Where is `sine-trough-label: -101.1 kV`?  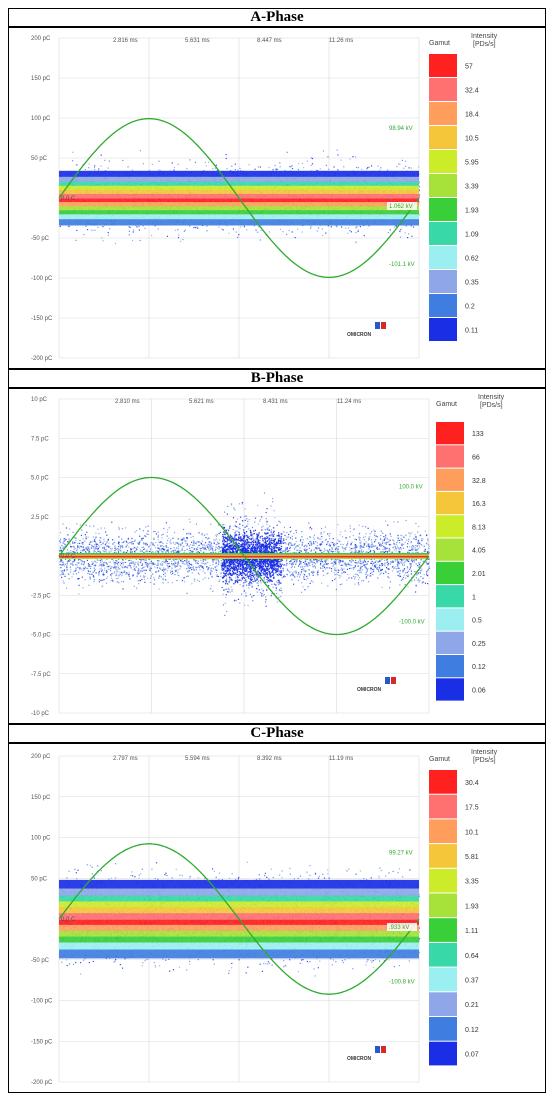 sine-trough-label: -101.1 kV is located at coordinates (402, 265).